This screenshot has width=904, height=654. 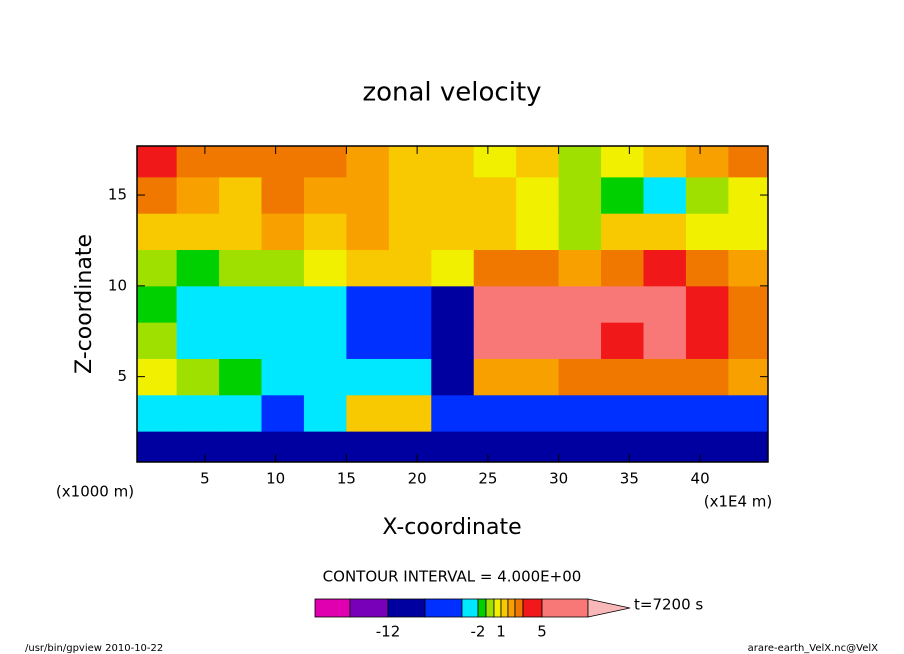 What do you see at coordinates (117, 285) in the screenshot?
I see `y-tick-label: 10` at bounding box center [117, 285].